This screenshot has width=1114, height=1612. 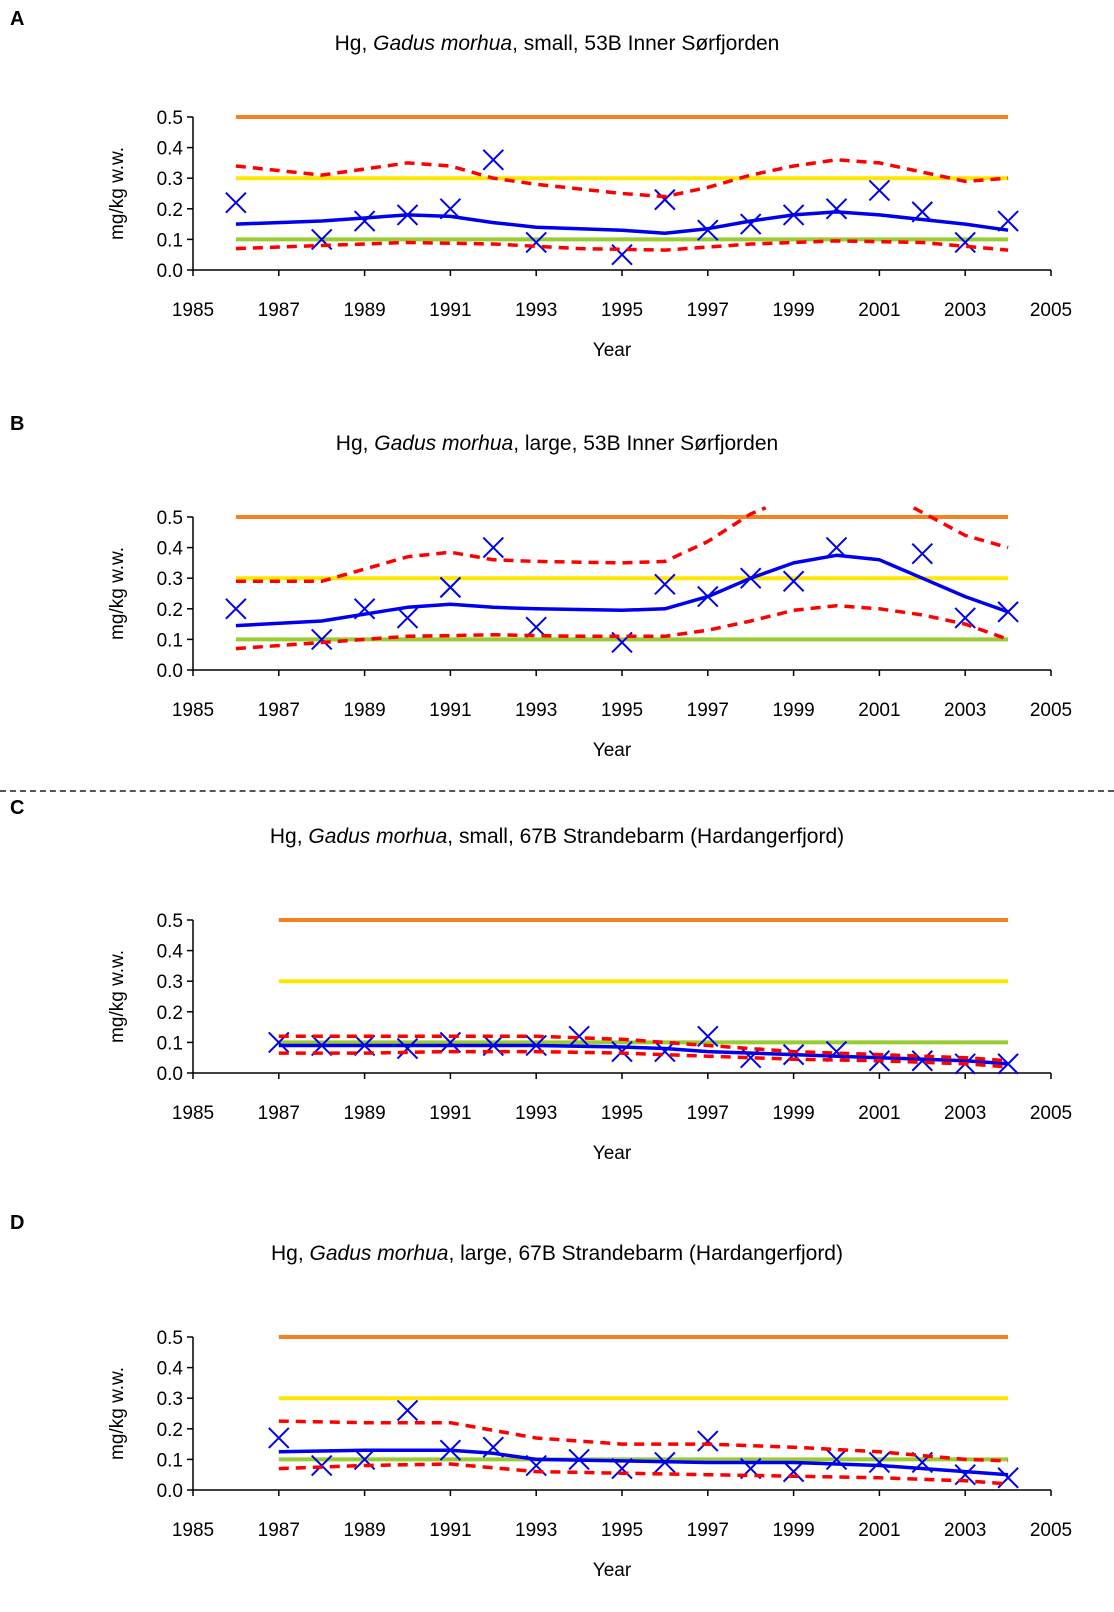 I want to click on panel-letter: A, so click(x=17, y=19).